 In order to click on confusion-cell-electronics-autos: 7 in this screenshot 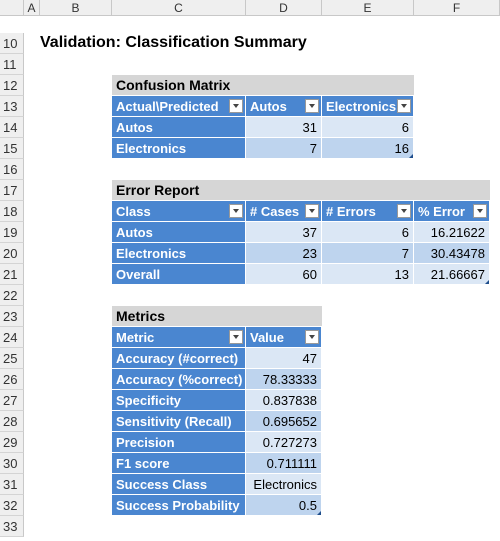, I will do `click(284, 148)`.